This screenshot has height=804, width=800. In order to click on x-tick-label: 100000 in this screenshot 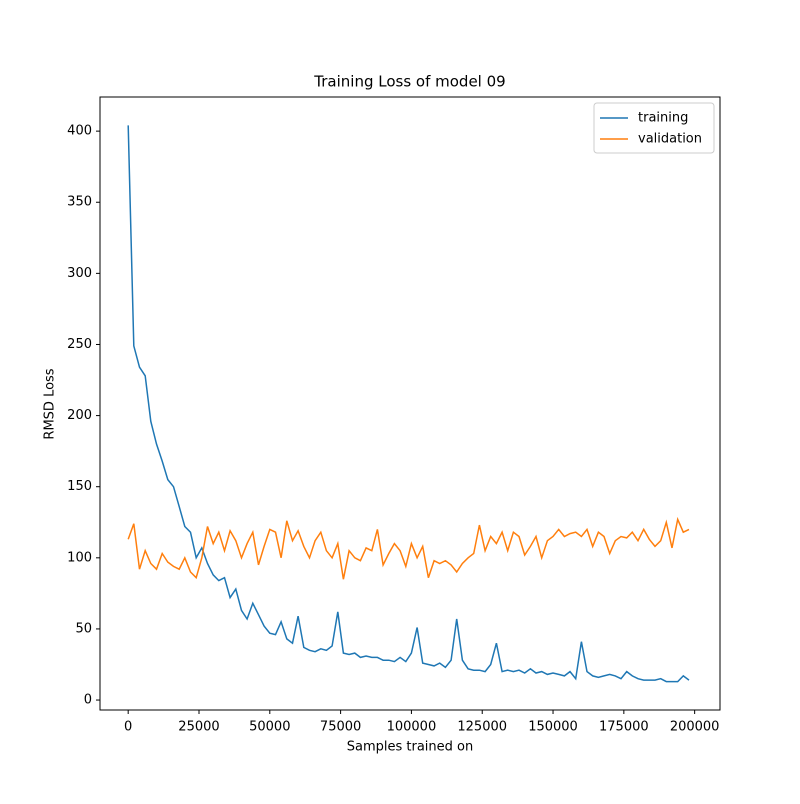, I will do `click(412, 727)`.